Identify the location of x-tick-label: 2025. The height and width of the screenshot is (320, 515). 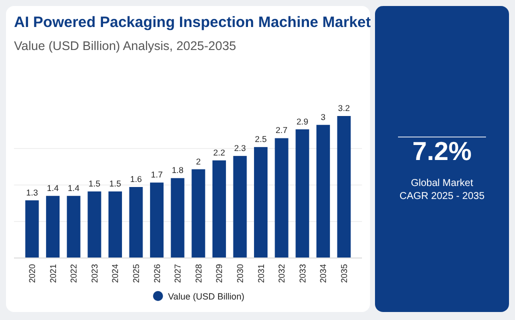
(136, 273).